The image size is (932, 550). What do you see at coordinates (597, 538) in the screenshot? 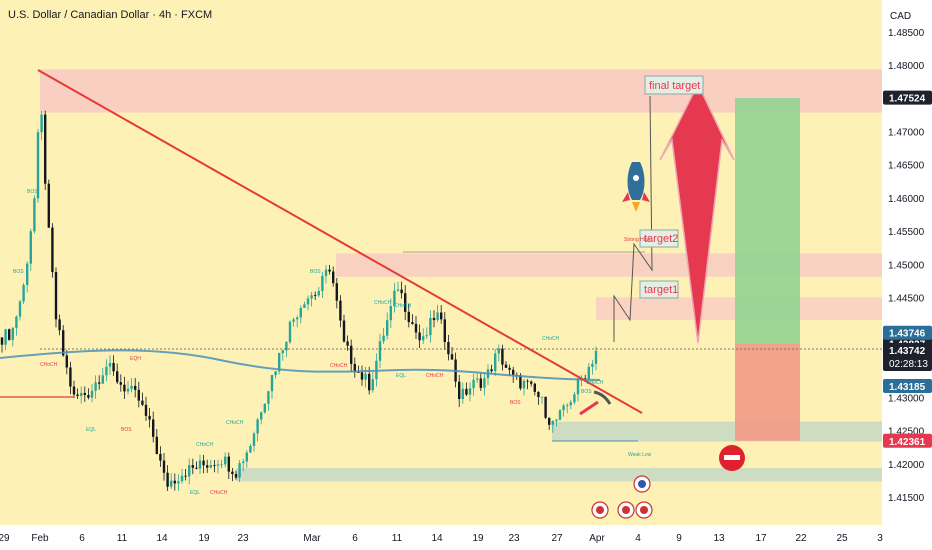
I see `time-tick-label: Apr` at bounding box center [597, 538].